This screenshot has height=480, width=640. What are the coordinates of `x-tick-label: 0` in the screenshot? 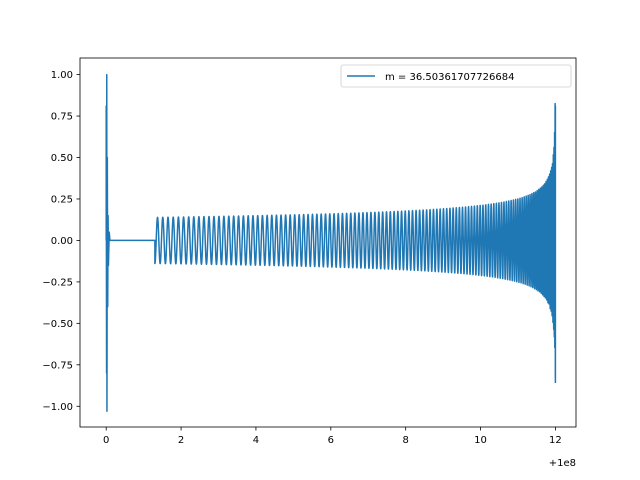 It's located at (106, 440).